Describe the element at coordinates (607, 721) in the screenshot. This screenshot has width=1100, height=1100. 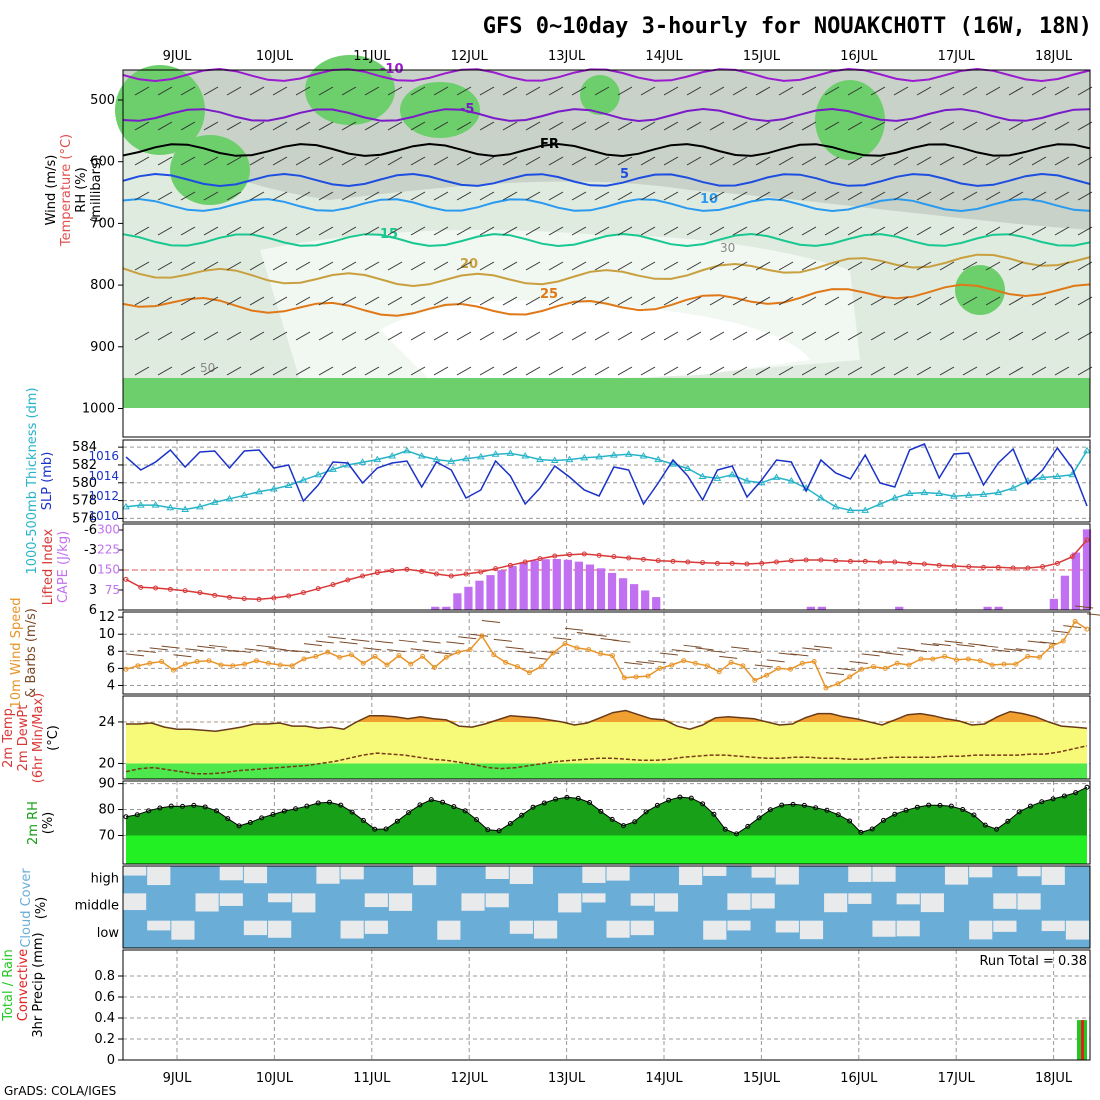
I see `temp-line` at that location.